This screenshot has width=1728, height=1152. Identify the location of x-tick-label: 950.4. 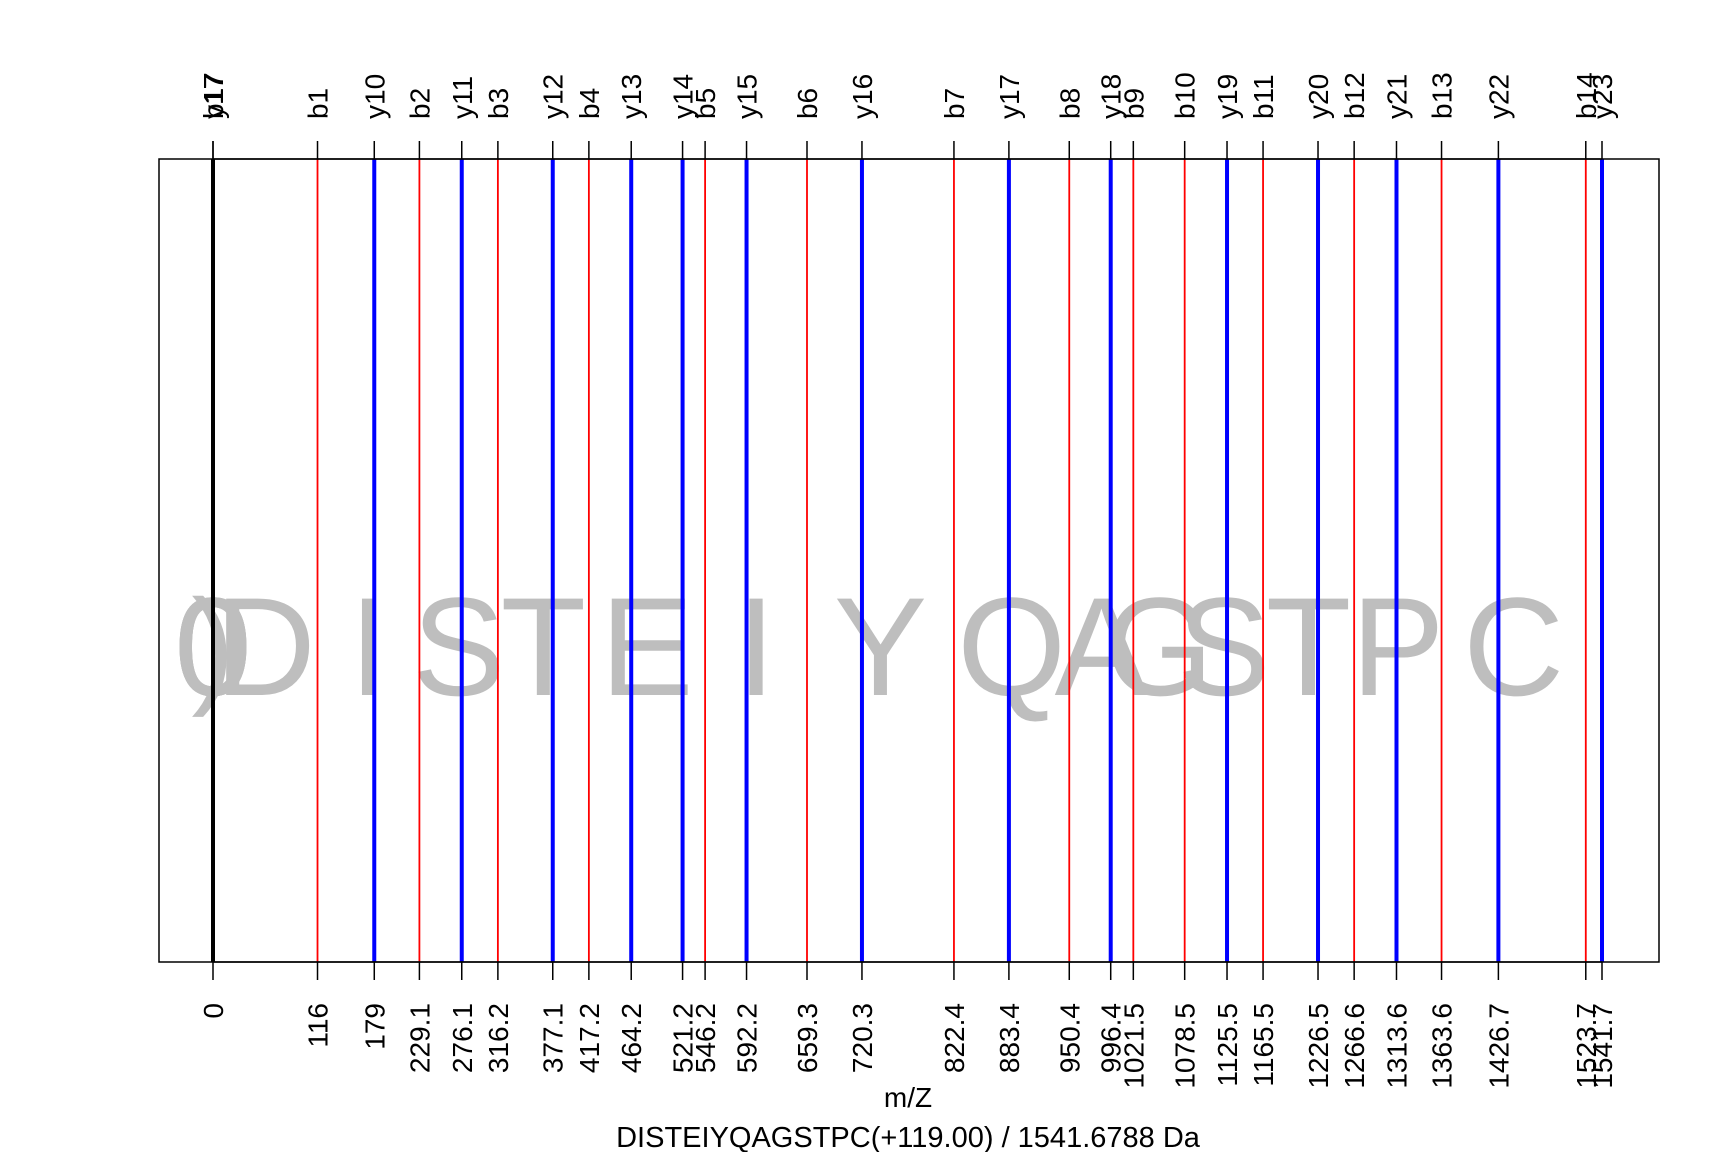
(1069, 1038).